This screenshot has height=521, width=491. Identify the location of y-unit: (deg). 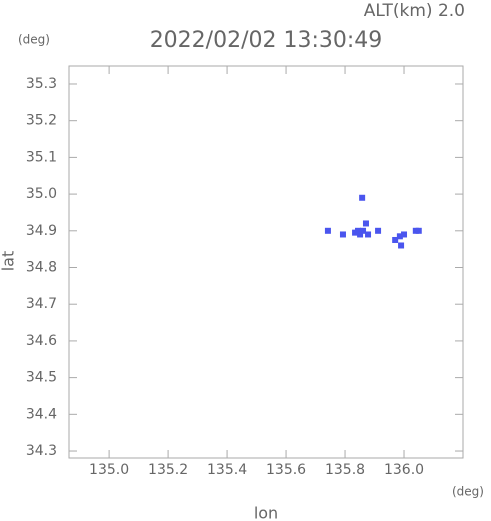
(34, 40).